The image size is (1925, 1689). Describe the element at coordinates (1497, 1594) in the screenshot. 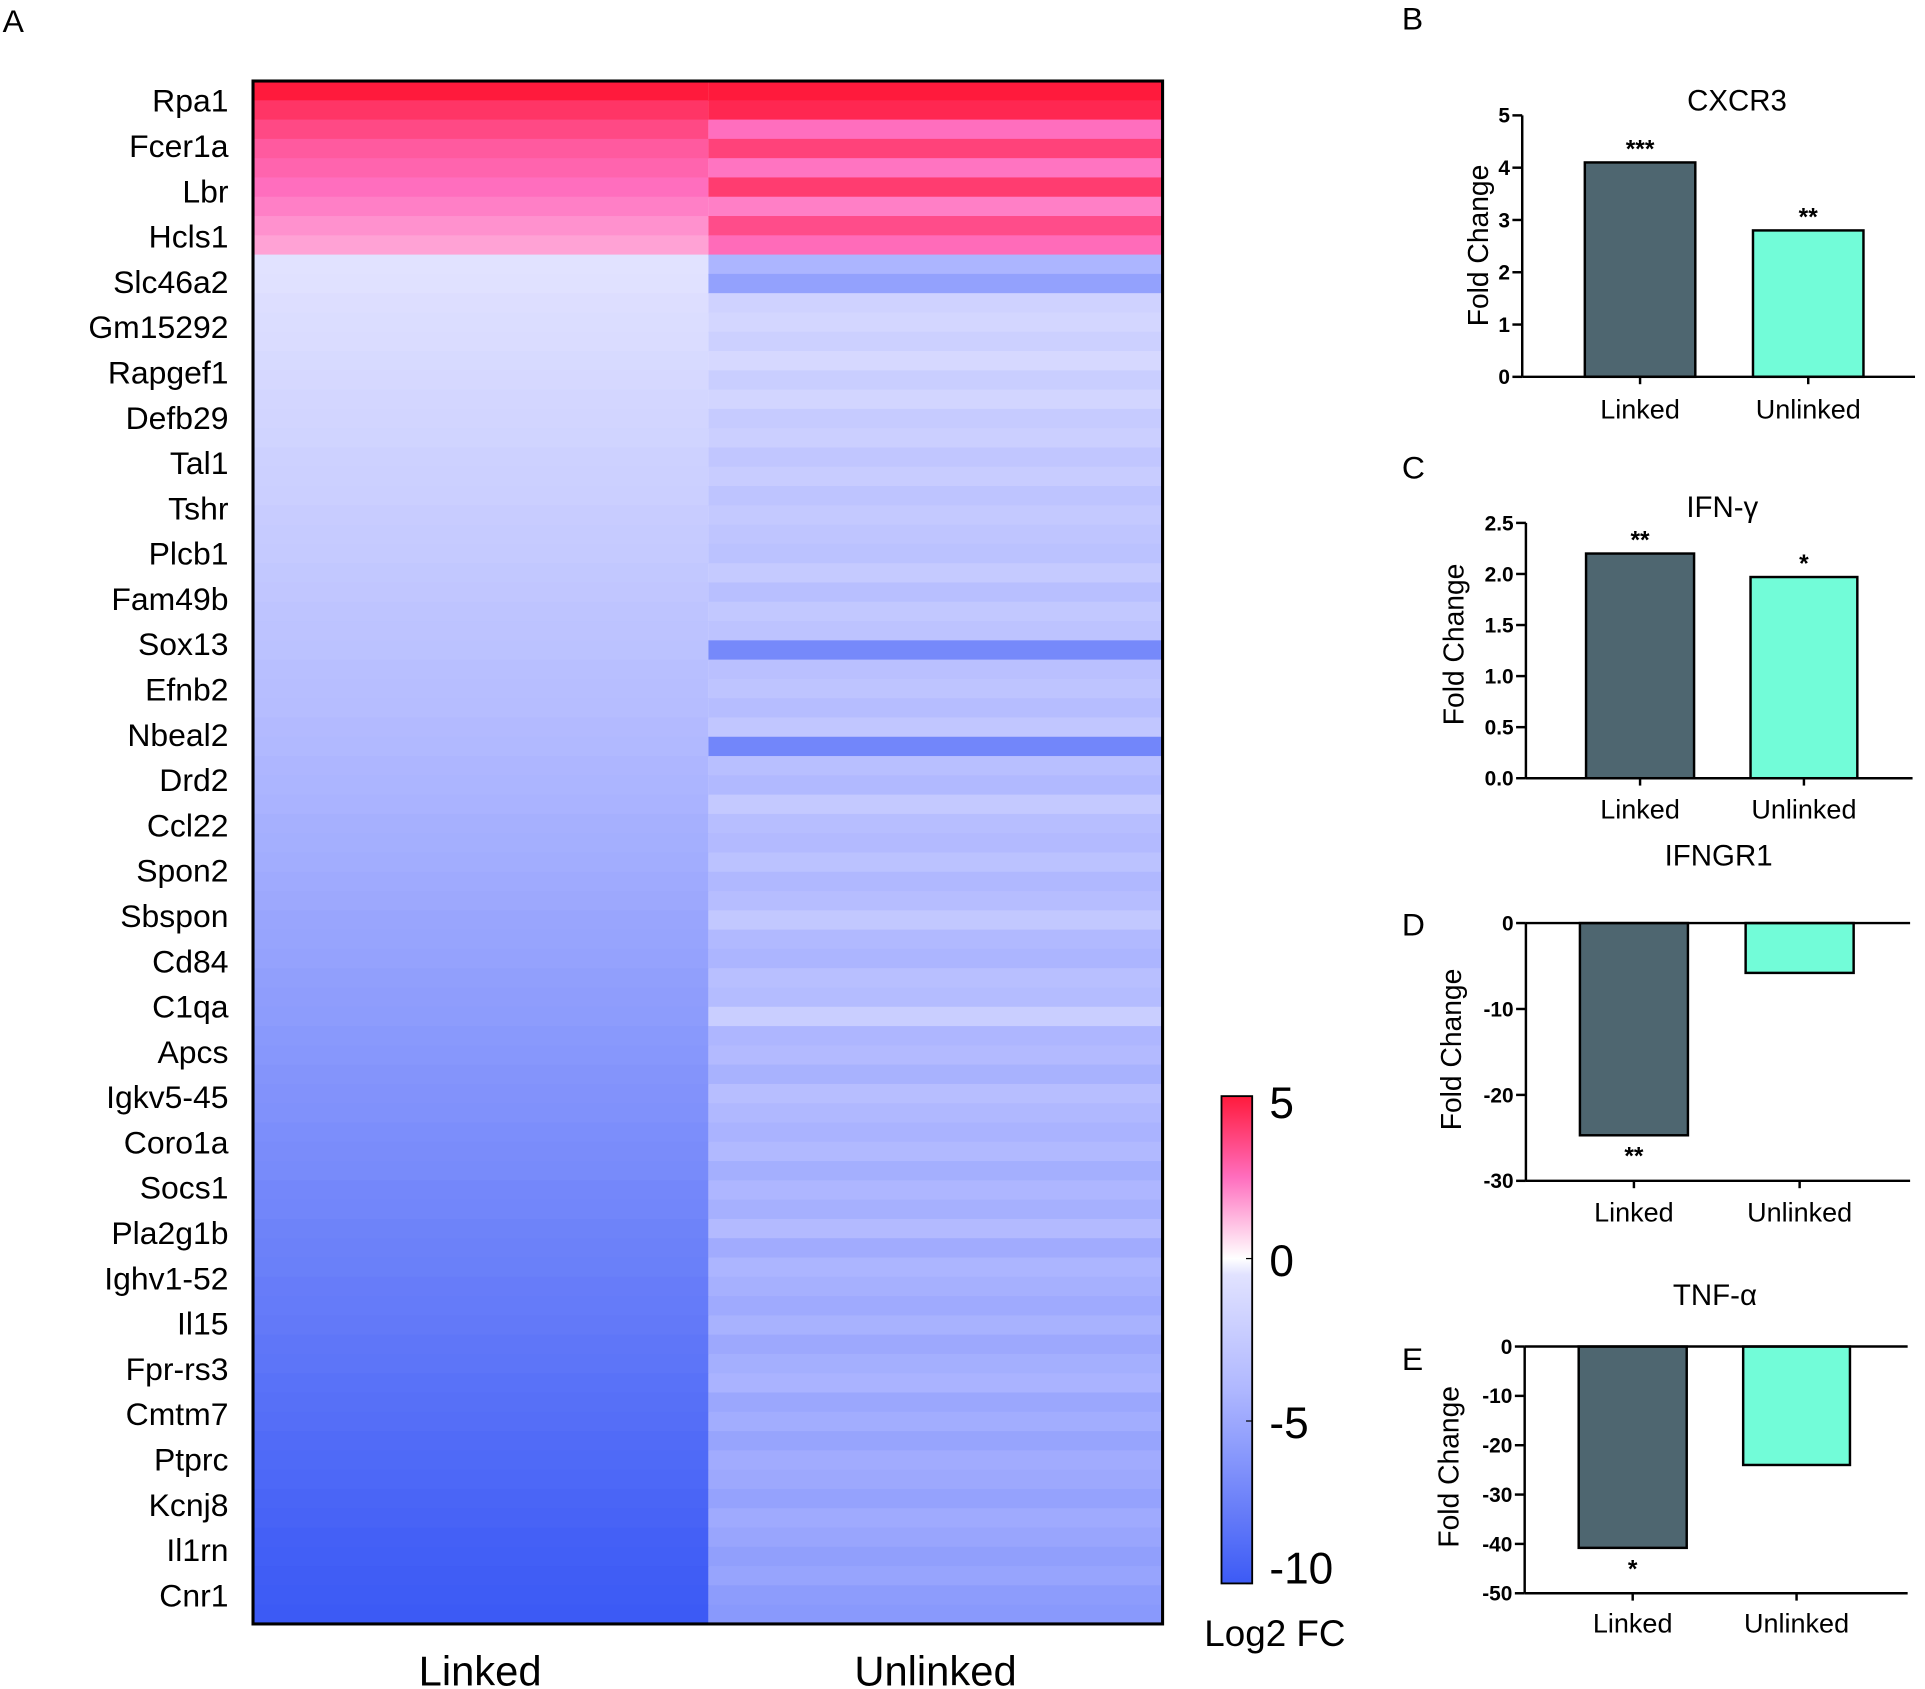

I see `y-tick-label: -50` at that location.